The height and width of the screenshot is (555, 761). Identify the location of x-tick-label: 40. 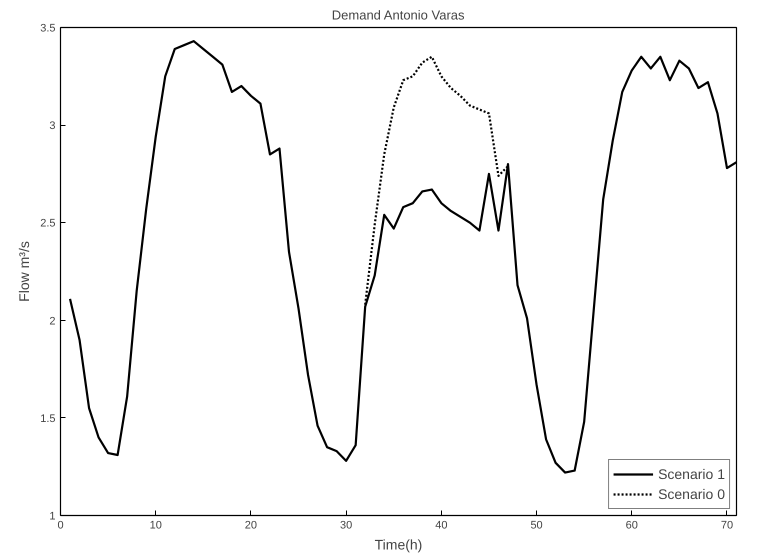
(441, 526).